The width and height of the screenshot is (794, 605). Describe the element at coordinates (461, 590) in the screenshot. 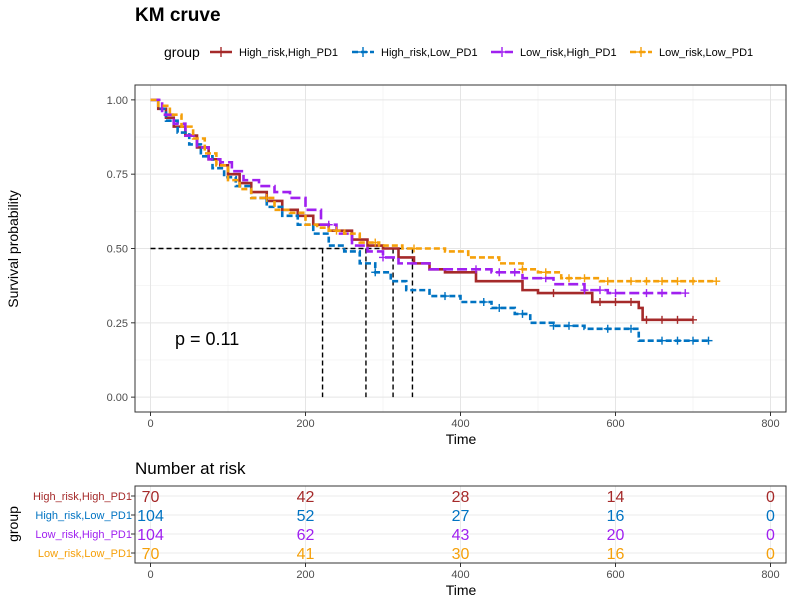

I see `risk-x-axis-label: Time` at that location.